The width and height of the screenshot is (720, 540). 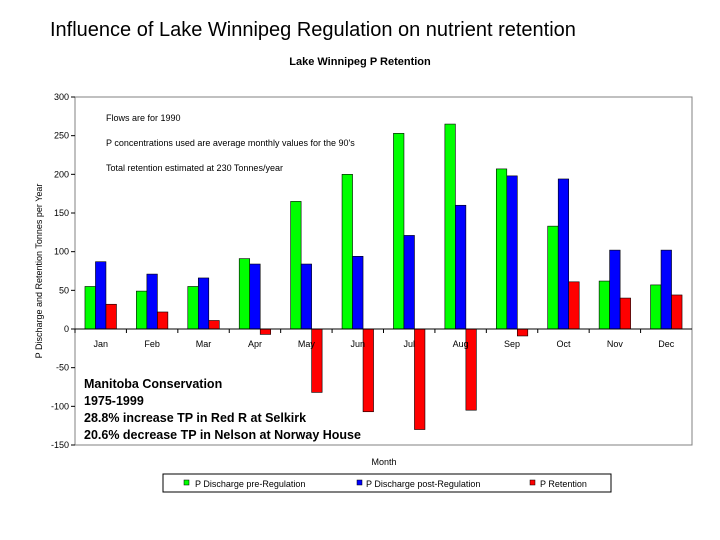 What do you see at coordinates (532, 482) in the screenshot?
I see `legend-swatch-retention` at bounding box center [532, 482].